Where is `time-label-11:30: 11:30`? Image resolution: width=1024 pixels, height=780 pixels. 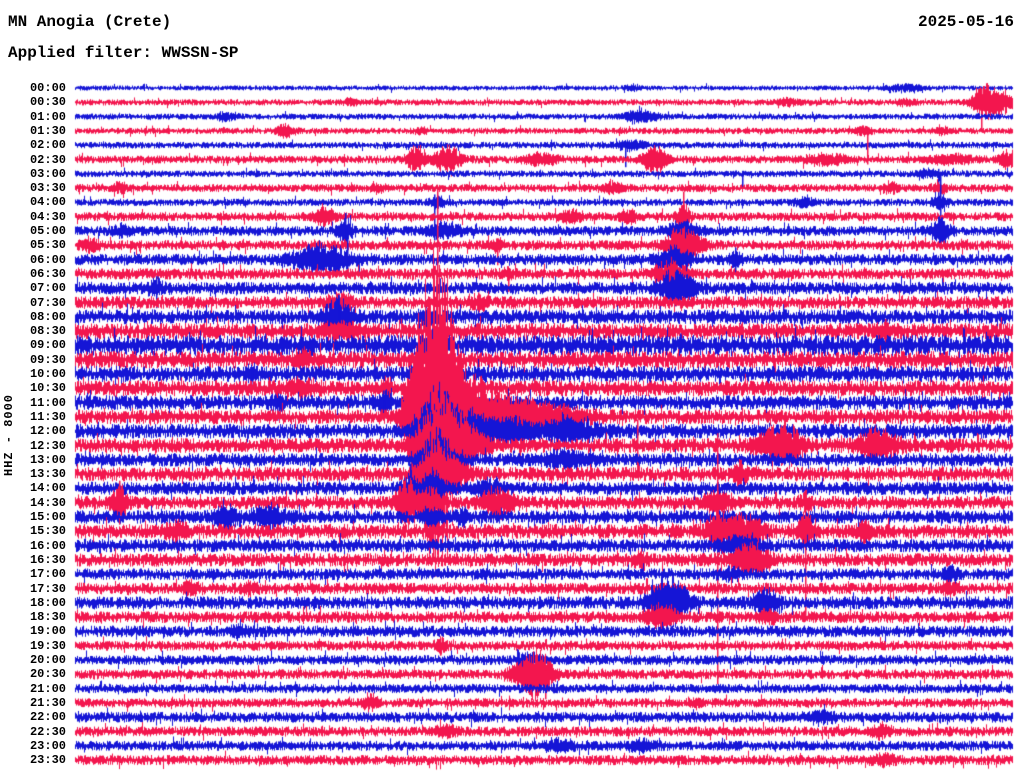 time-label-11:30: 11:30 is located at coordinates (47, 416).